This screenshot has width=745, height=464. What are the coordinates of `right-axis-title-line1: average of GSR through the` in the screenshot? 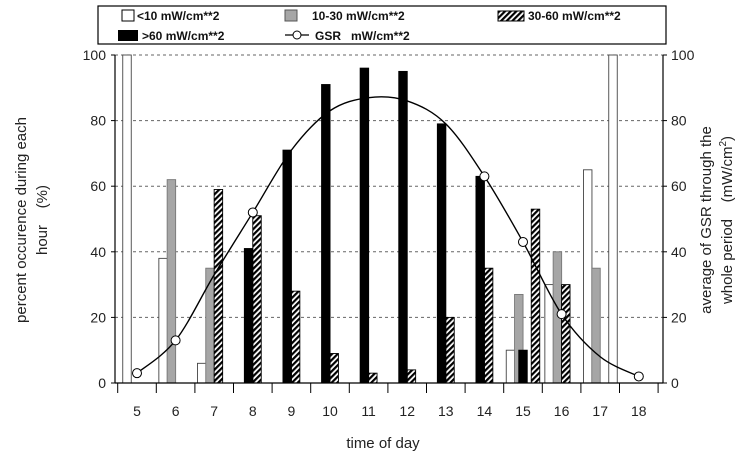 It's located at (706, 220).